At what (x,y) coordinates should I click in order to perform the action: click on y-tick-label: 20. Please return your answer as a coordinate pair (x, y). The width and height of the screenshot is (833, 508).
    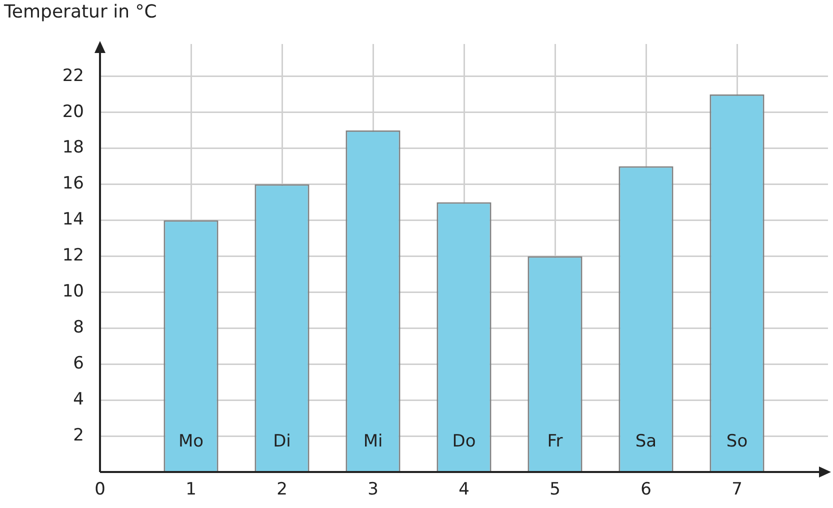
    Looking at the image, I should click on (73, 112).